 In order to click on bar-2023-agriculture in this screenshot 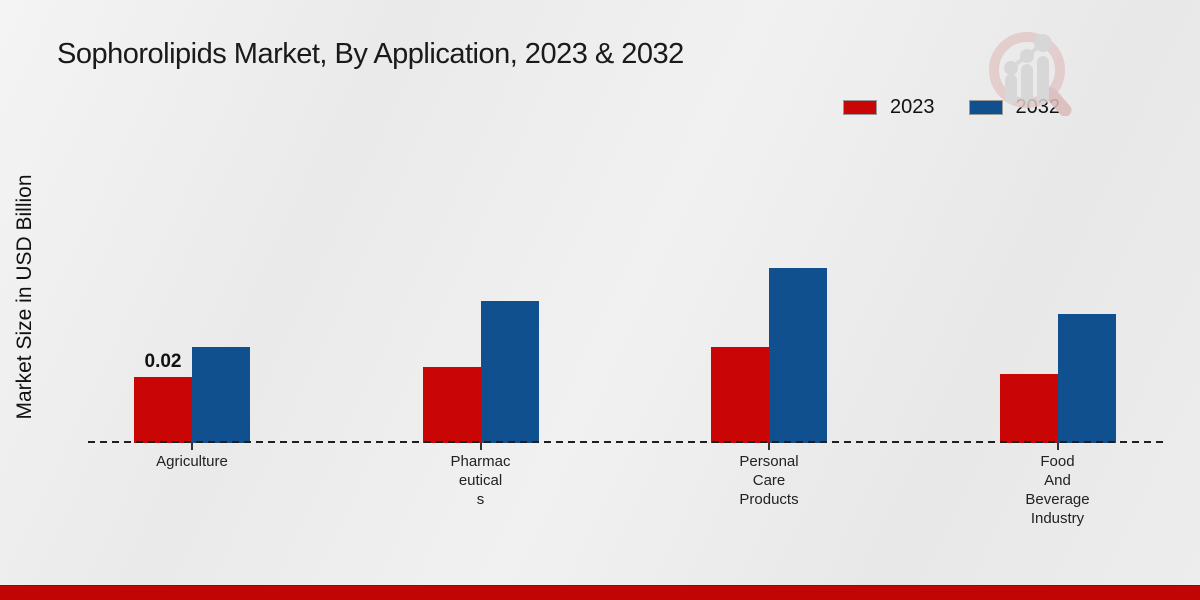, I will do `click(163, 410)`.